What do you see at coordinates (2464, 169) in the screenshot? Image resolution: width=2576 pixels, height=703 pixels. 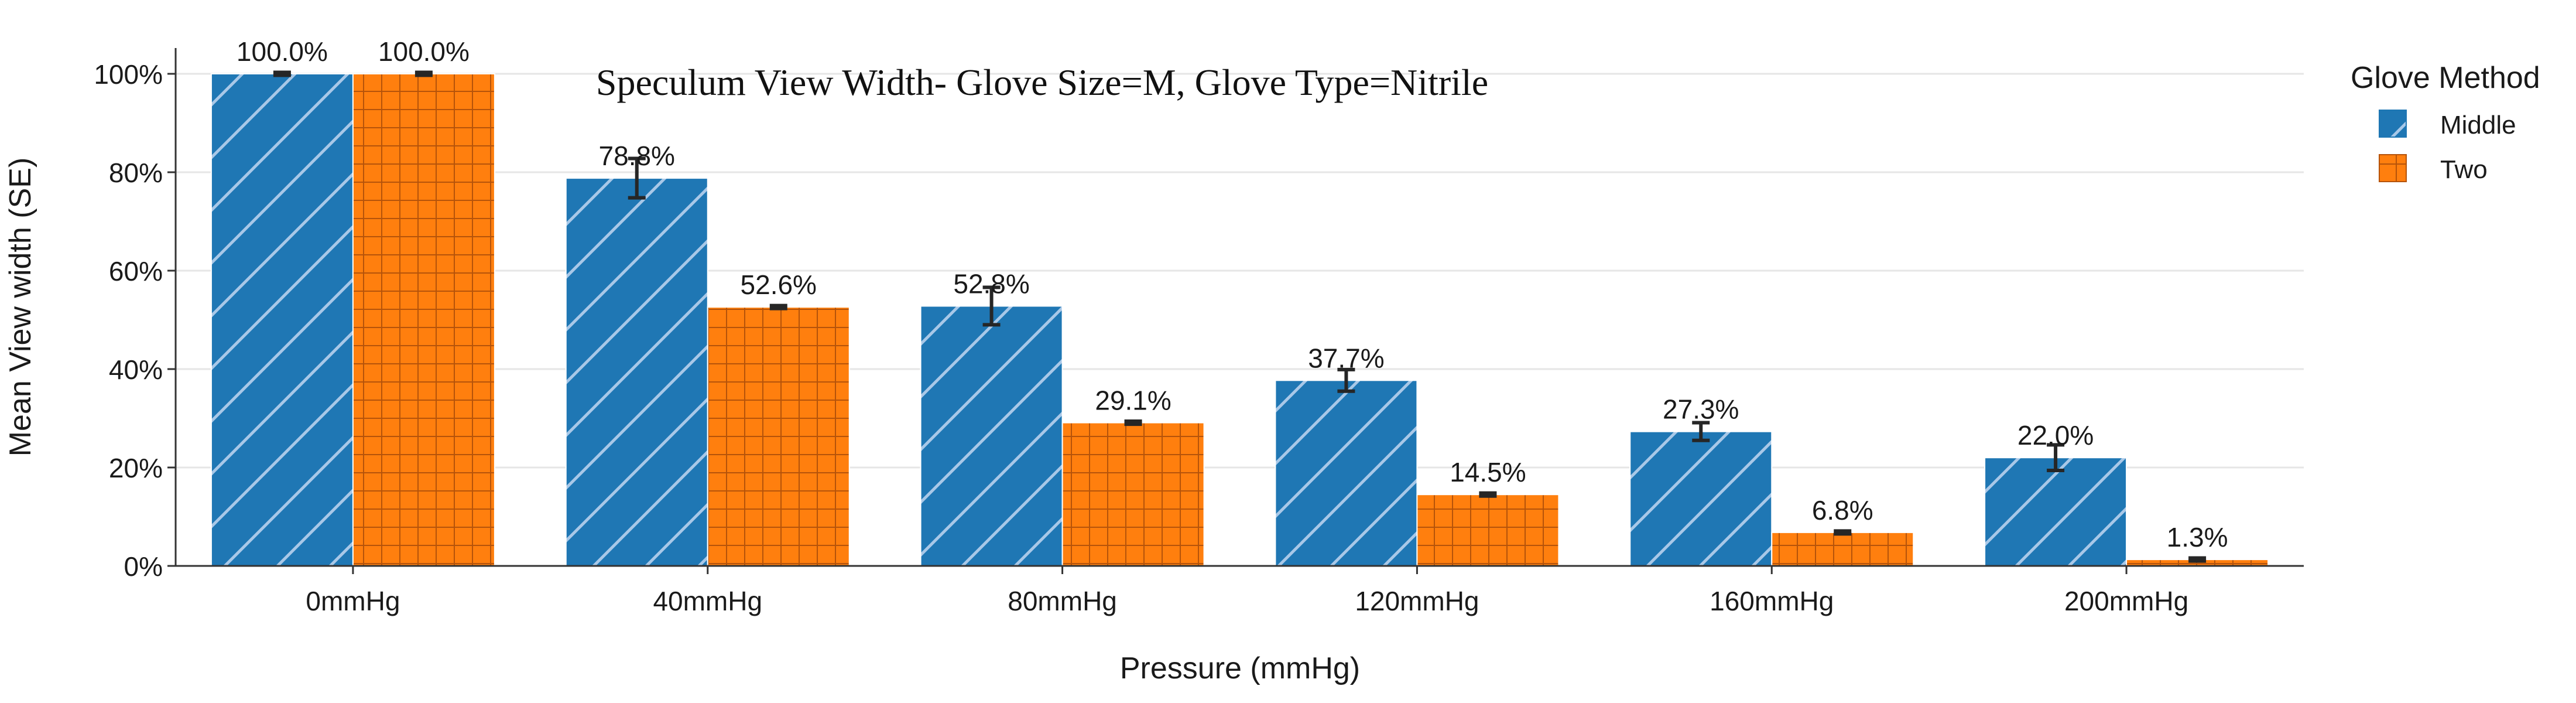 I see `legend-label-two: Two` at bounding box center [2464, 169].